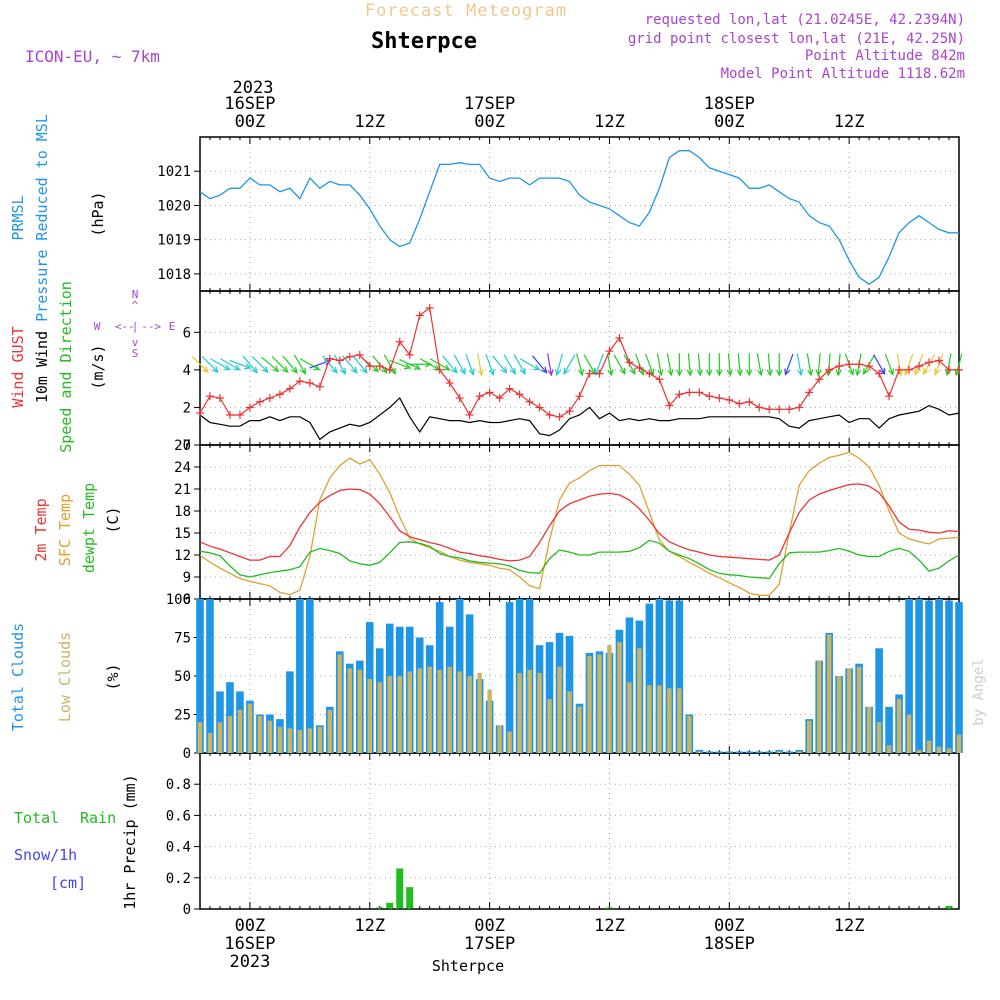 The width and height of the screenshot is (1000, 1000). I want to click on temp-ytick-label: 6, so click(187, 600).